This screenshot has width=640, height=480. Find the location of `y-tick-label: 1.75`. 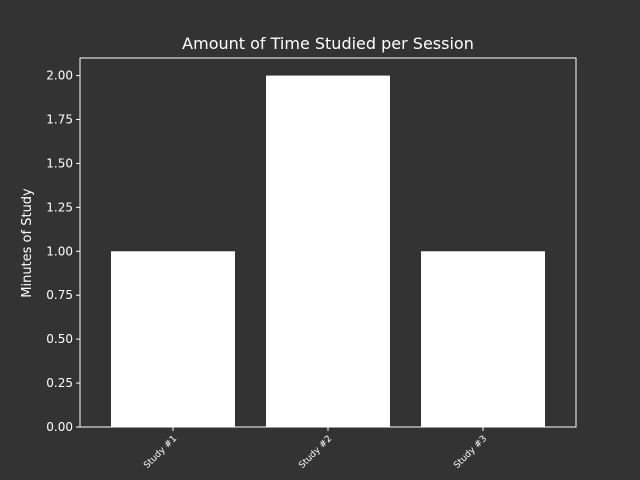

y-tick-label: 1.75 is located at coordinates (59, 120).